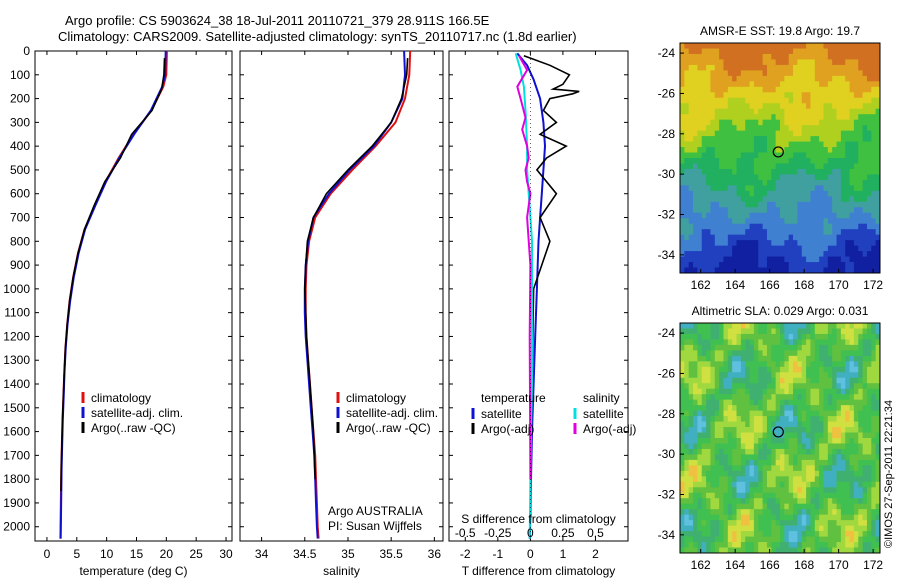  I want to click on depth-tick-label: 100, so click(20, 75).